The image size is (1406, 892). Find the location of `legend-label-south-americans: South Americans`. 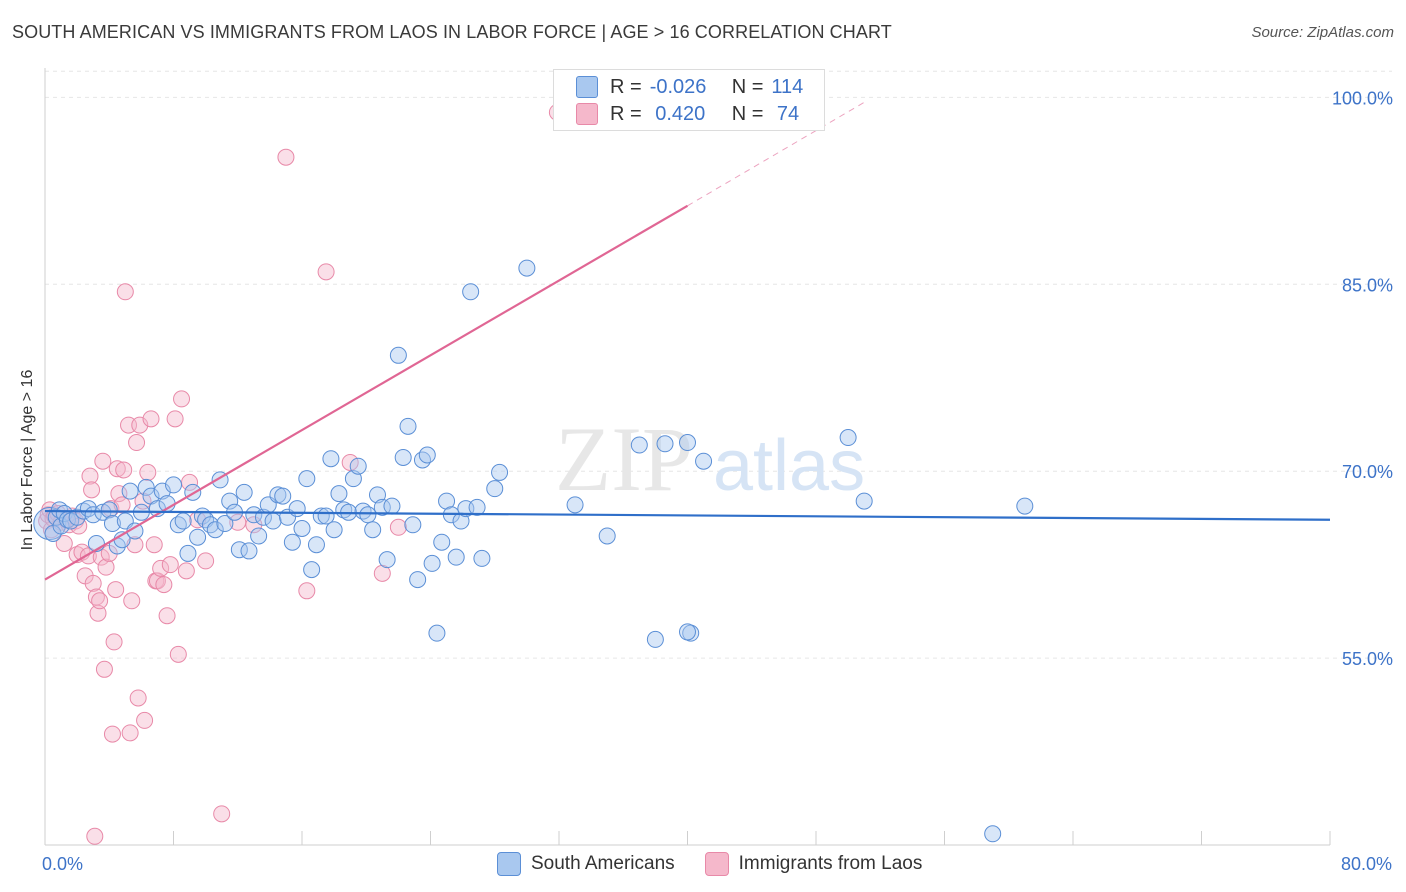

legend-label-south-americans: South Americans is located at coordinates (603, 863).